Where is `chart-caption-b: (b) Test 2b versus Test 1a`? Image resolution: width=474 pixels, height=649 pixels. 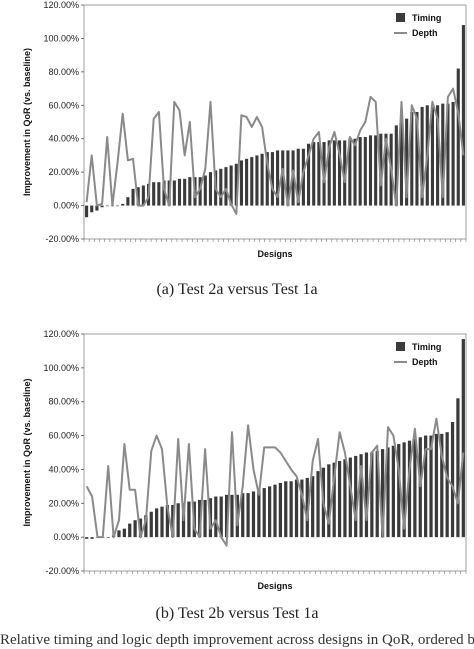
chart-caption-b: (b) Test 2b versus Test 1a is located at coordinates (237, 613).